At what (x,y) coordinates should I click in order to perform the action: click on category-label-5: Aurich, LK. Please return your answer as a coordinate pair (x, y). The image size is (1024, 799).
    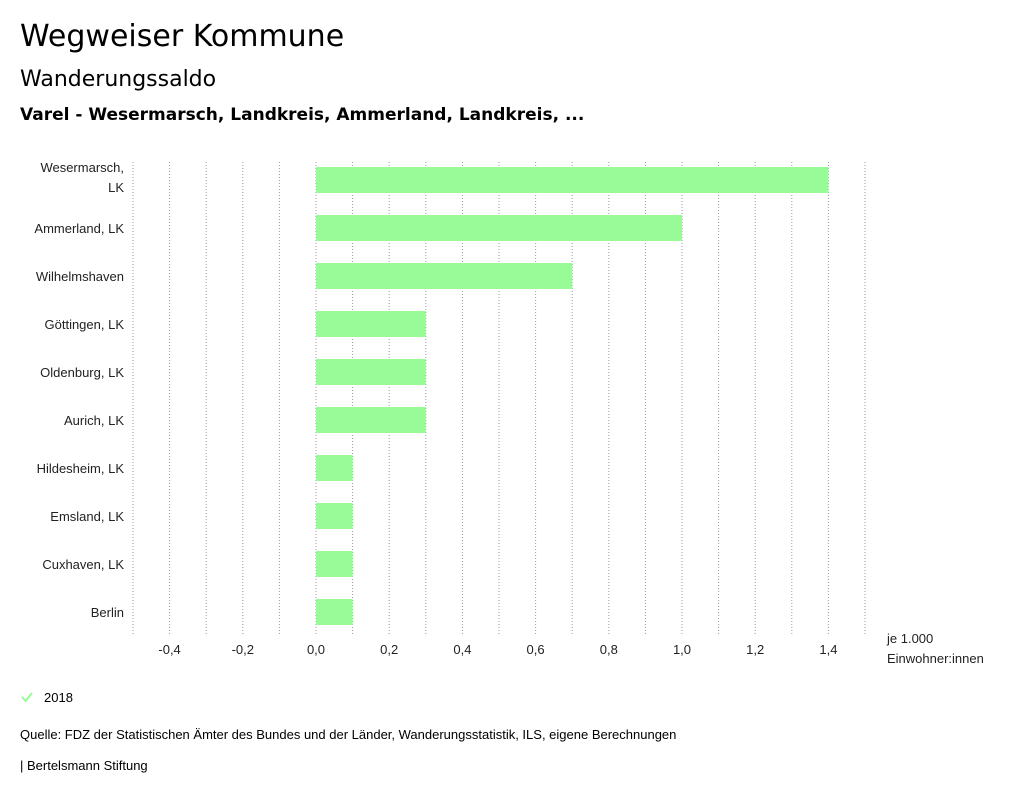
    Looking at the image, I should click on (94, 420).